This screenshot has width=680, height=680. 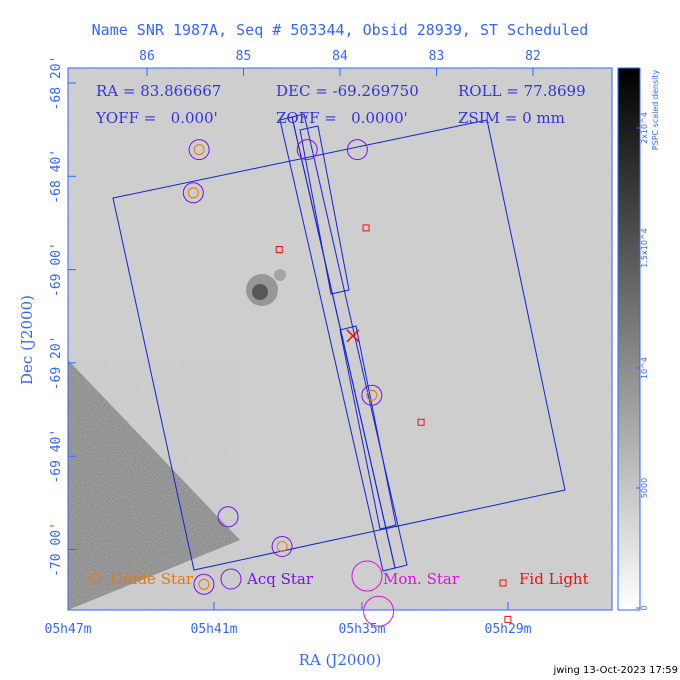 What do you see at coordinates (554, 579) in the screenshot?
I see `legend-fid-label: Fid Light` at bounding box center [554, 579].